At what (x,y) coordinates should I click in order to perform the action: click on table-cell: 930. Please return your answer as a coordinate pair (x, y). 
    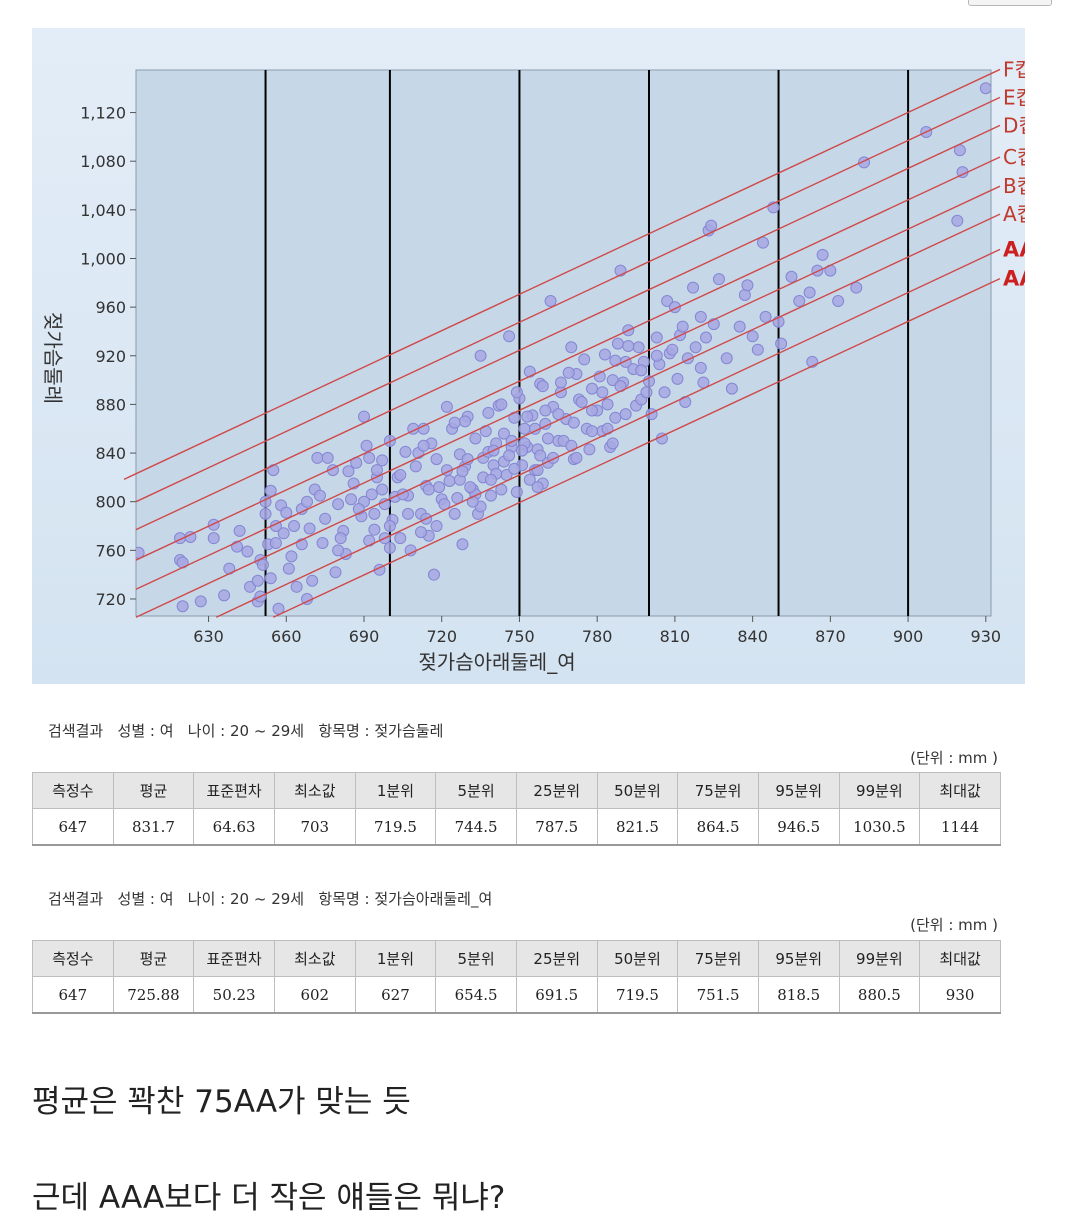
    Looking at the image, I should click on (960, 995).